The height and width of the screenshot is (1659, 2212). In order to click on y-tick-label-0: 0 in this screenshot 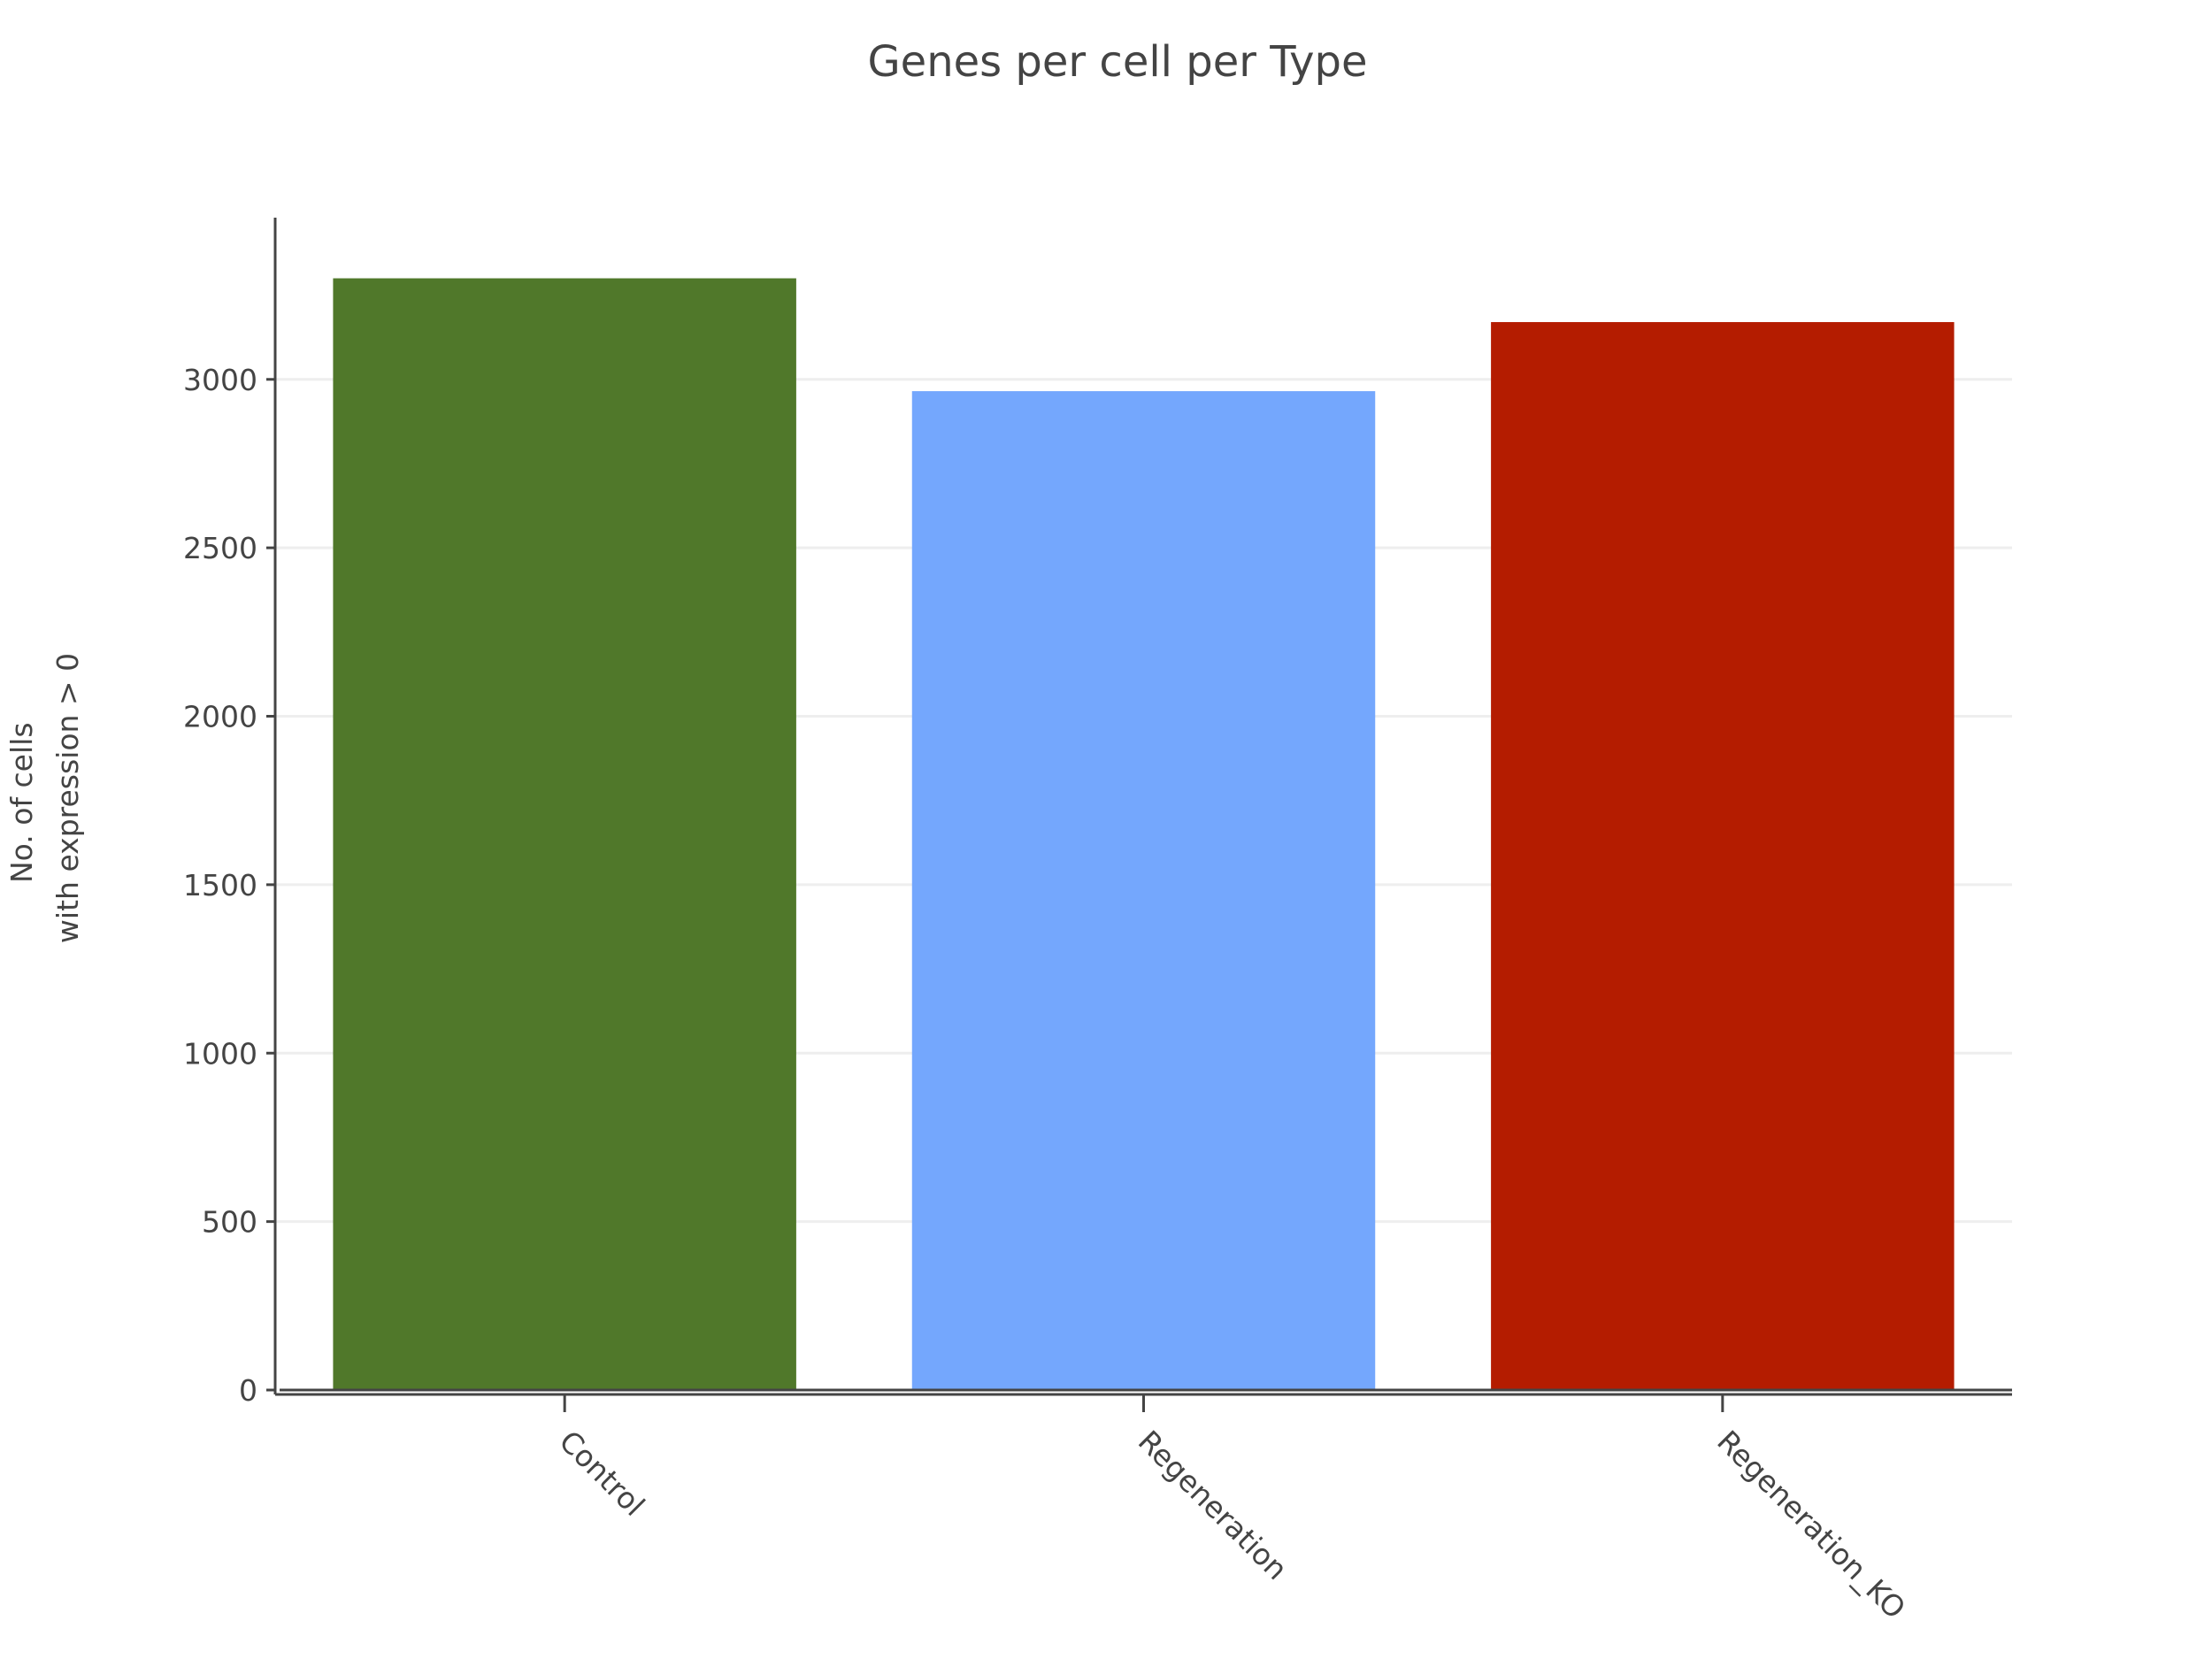, I will do `click(248, 1391)`.